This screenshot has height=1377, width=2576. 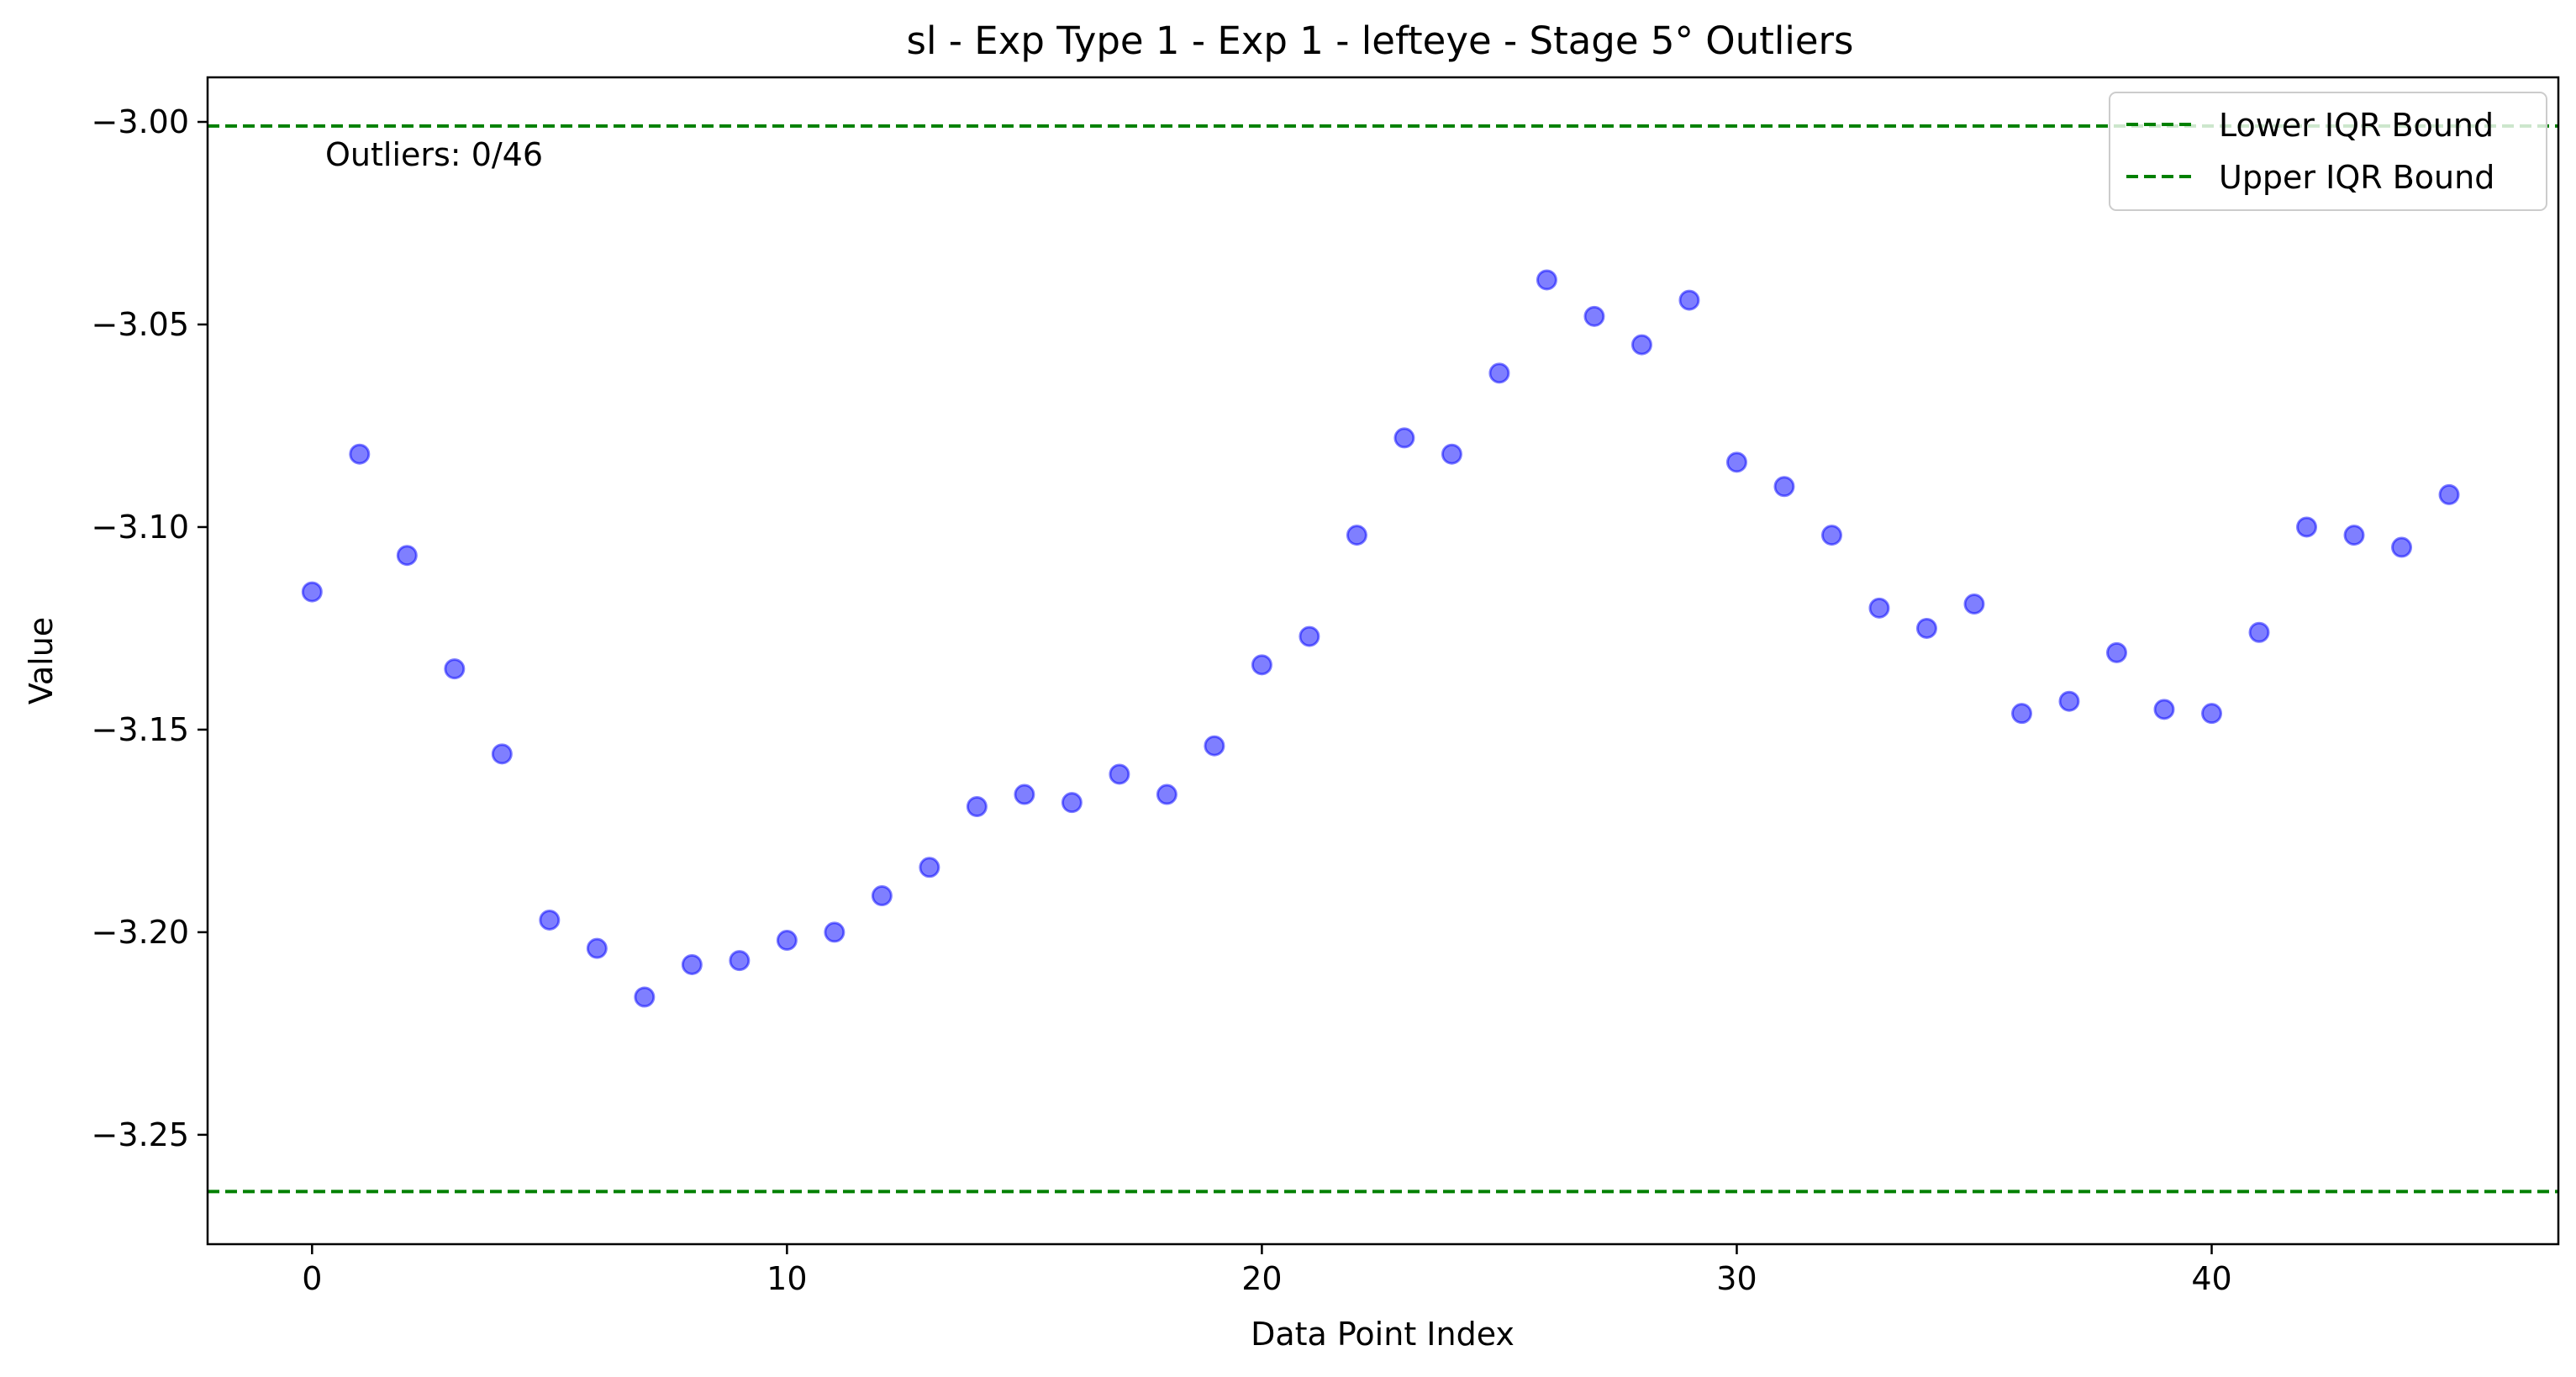 What do you see at coordinates (2356, 177) in the screenshot?
I see `legend-label-upper: Upper IQR Bound` at bounding box center [2356, 177].